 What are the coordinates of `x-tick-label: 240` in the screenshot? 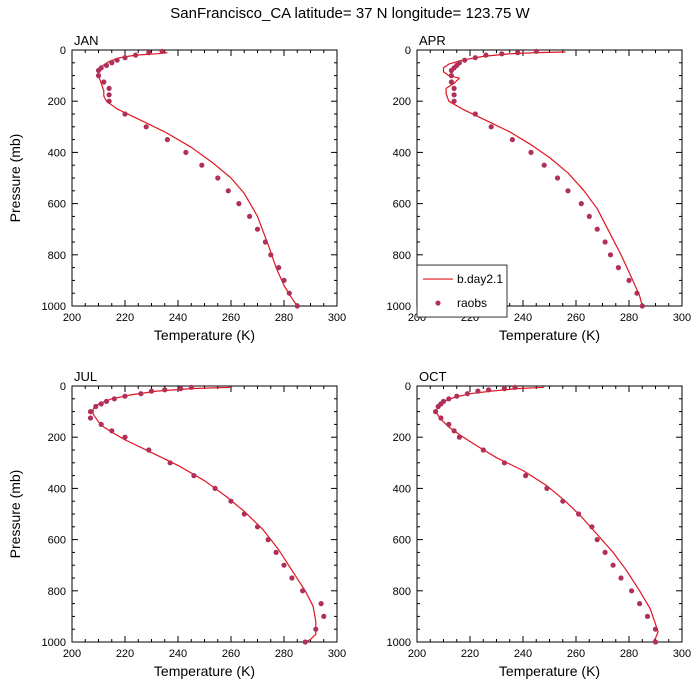 It's located at (523, 654).